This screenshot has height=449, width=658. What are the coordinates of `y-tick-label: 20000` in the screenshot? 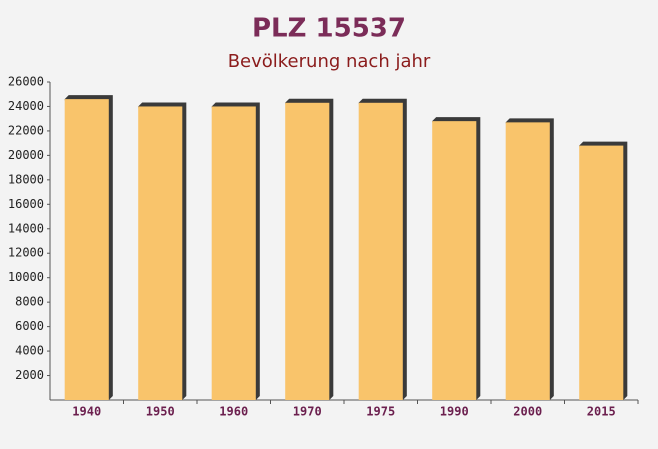 It's located at (26, 155).